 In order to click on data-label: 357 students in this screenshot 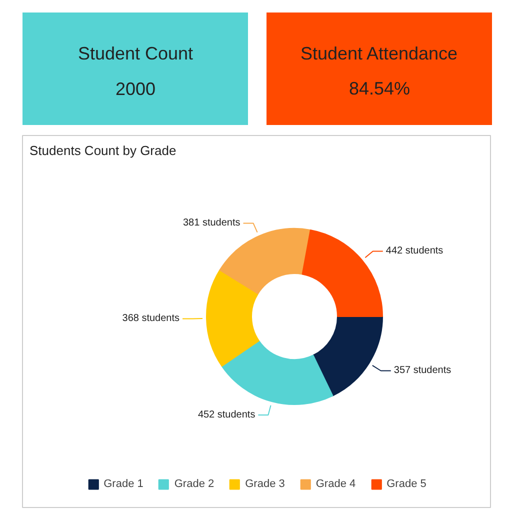, I will do `click(423, 370)`.